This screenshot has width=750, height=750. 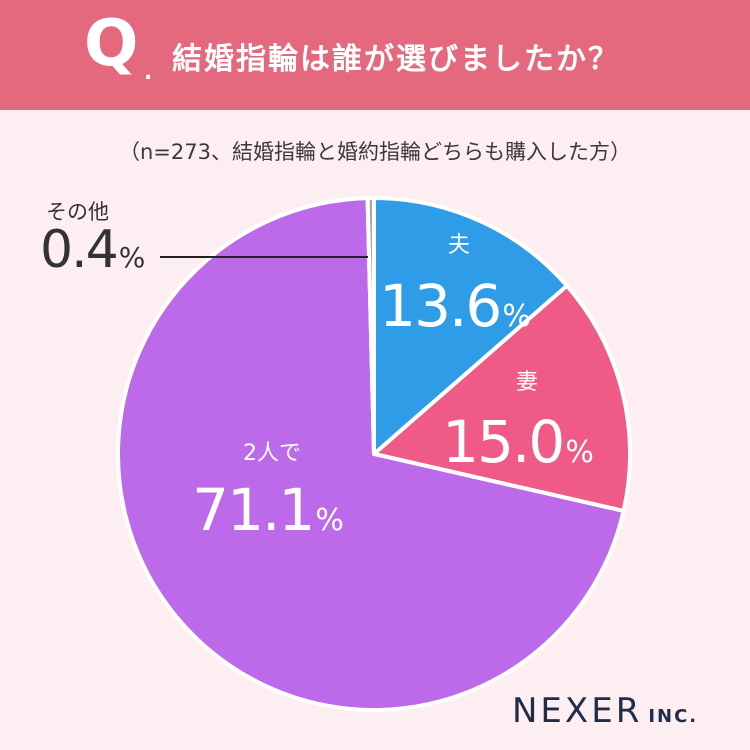 What do you see at coordinates (396, 59) in the screenshot?
I see `question-text: 結婚指輪は誰が選びましたか？` at bounding box center [396, 59].